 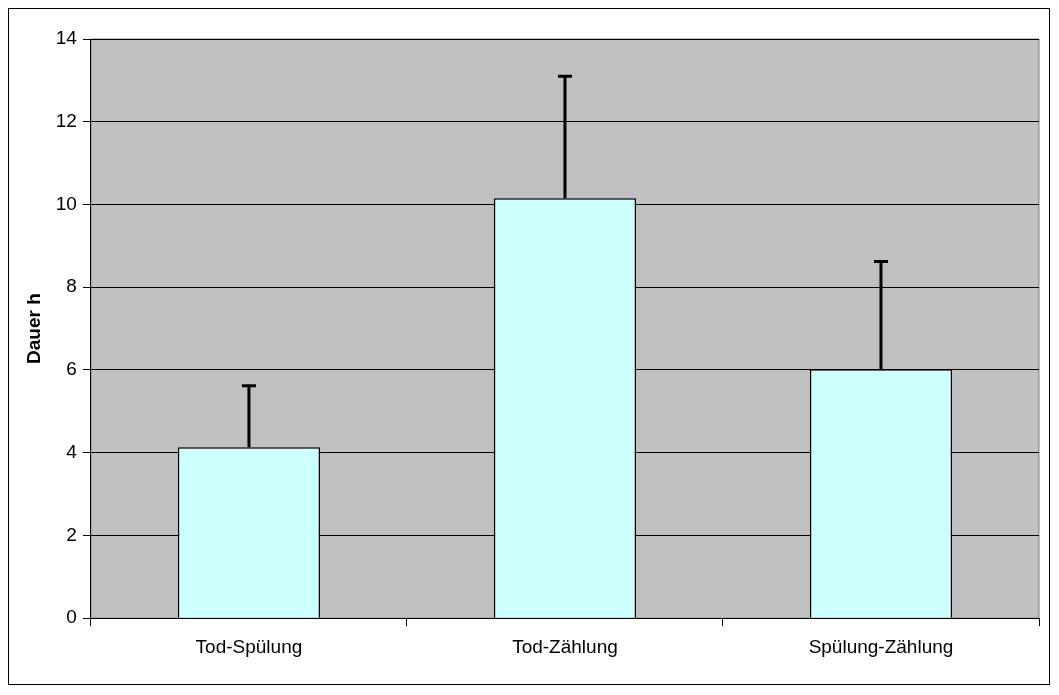 I want to click on y-tick-label: 2, so click(x=71, y=534).